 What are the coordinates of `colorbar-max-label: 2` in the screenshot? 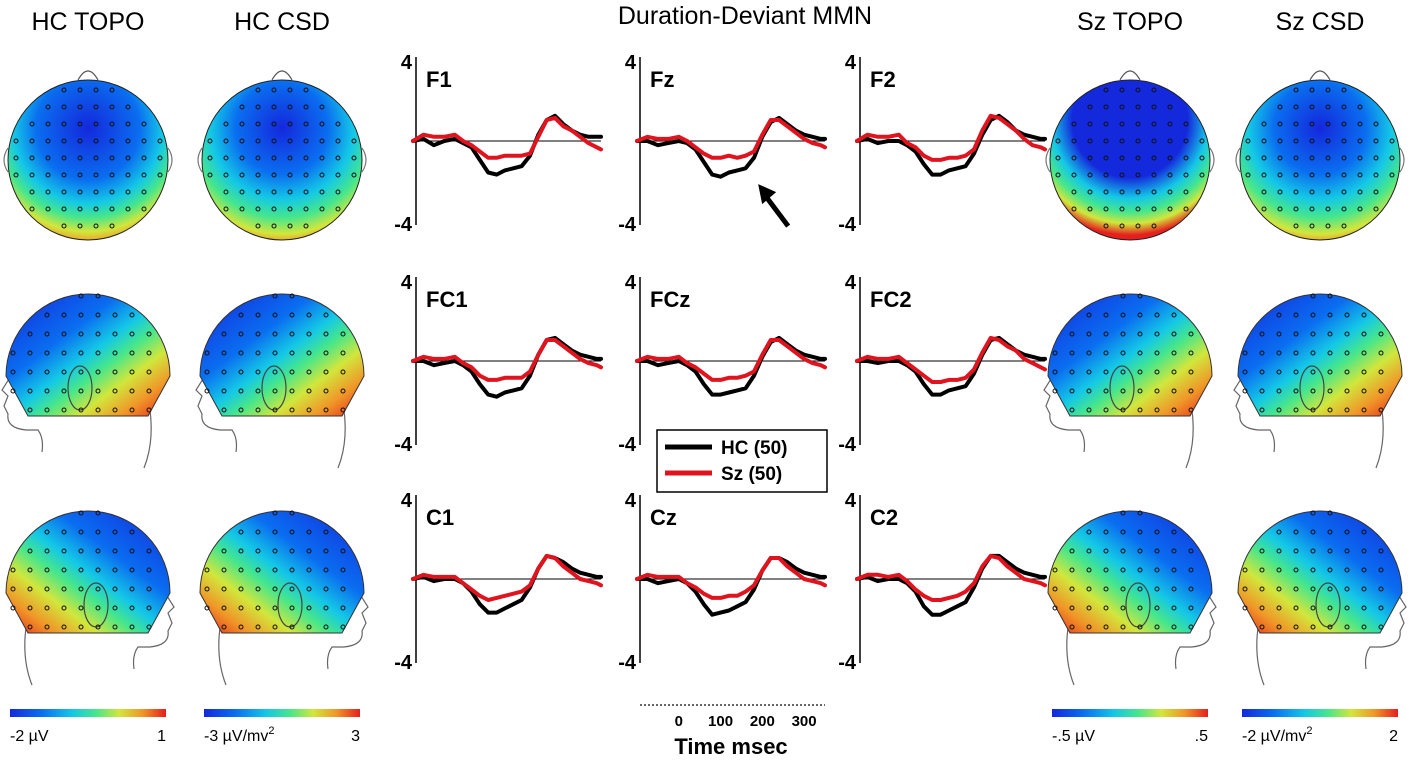 It's located at (1393, 736).